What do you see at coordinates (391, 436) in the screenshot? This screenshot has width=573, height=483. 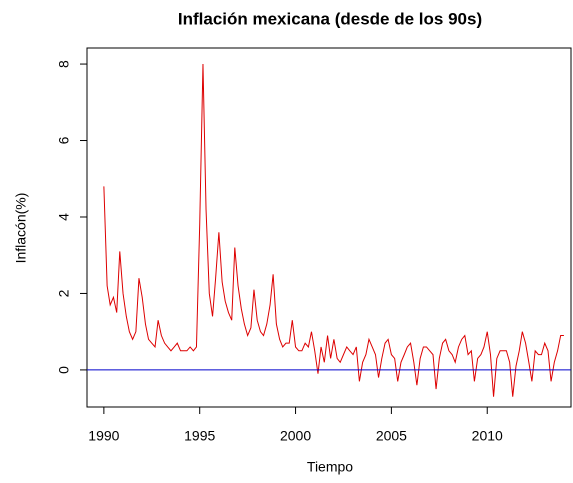 I see `x-tick-label: 2005` at bounding box center [391, 436].